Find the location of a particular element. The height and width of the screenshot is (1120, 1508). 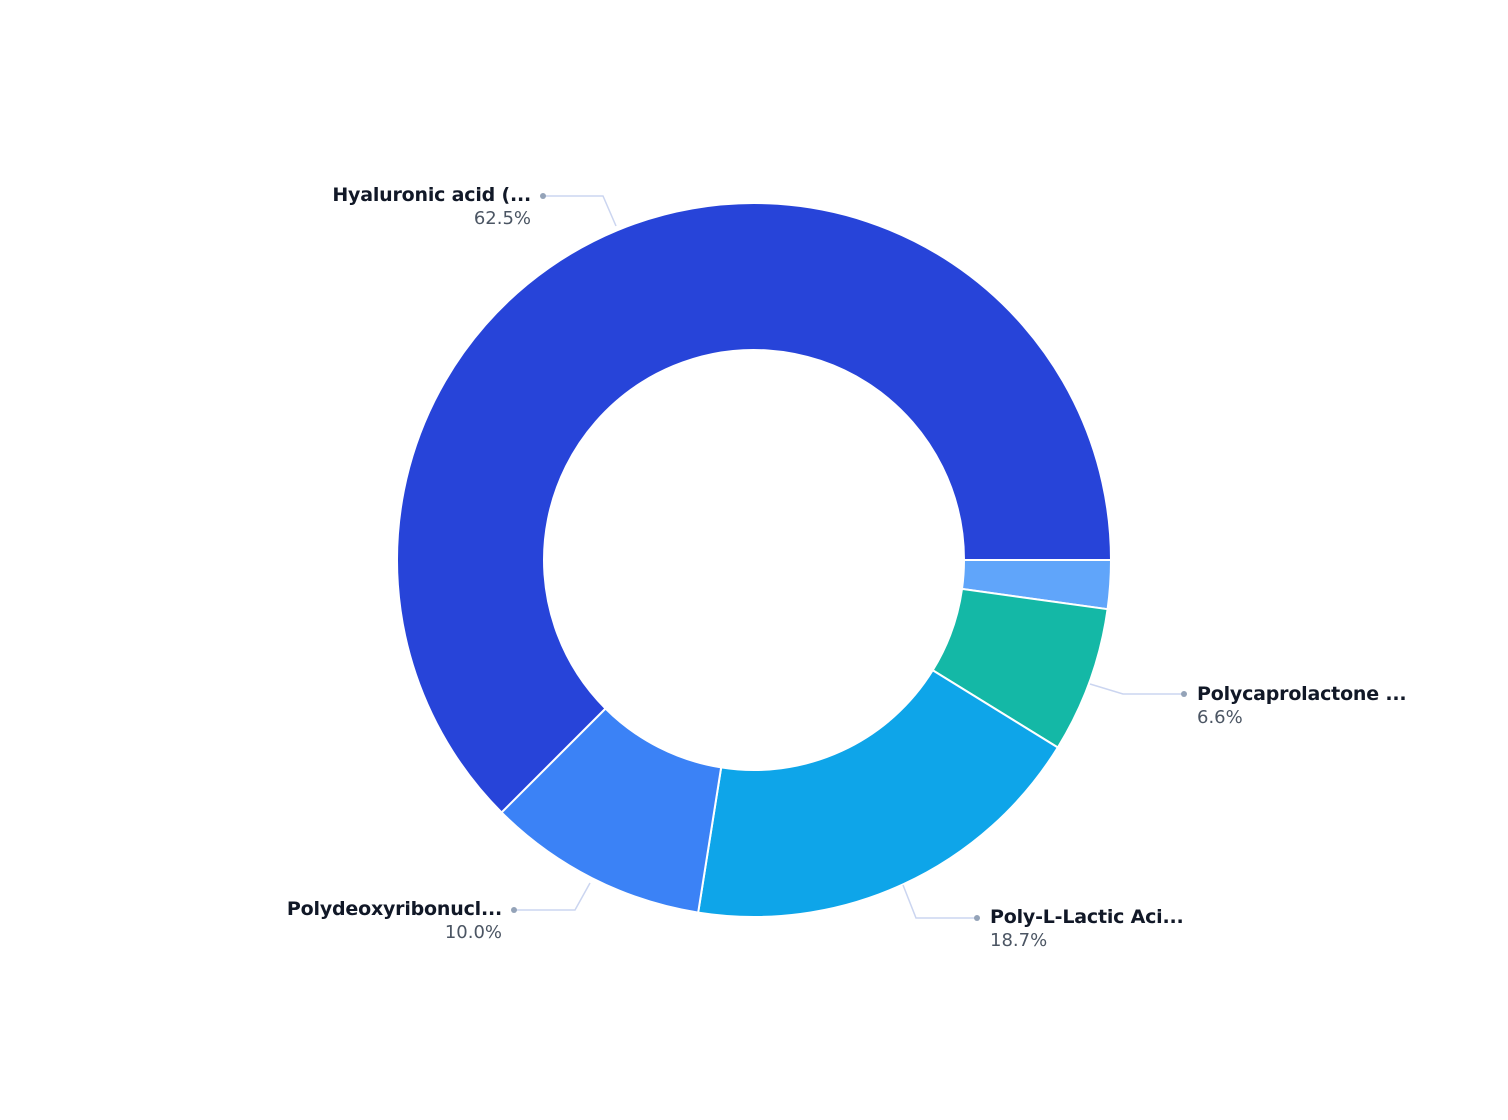

connector-dot-polycaprolactone is located at coordinates (1184, 694).